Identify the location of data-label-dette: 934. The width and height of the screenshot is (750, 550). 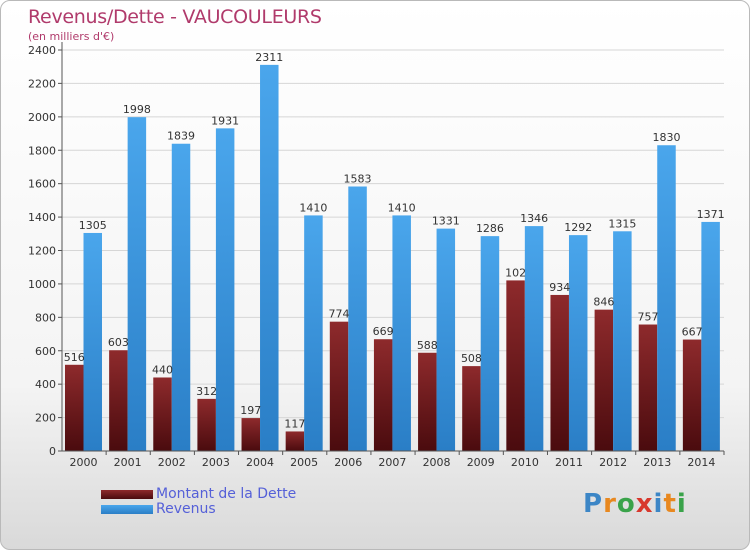
(559, 287).